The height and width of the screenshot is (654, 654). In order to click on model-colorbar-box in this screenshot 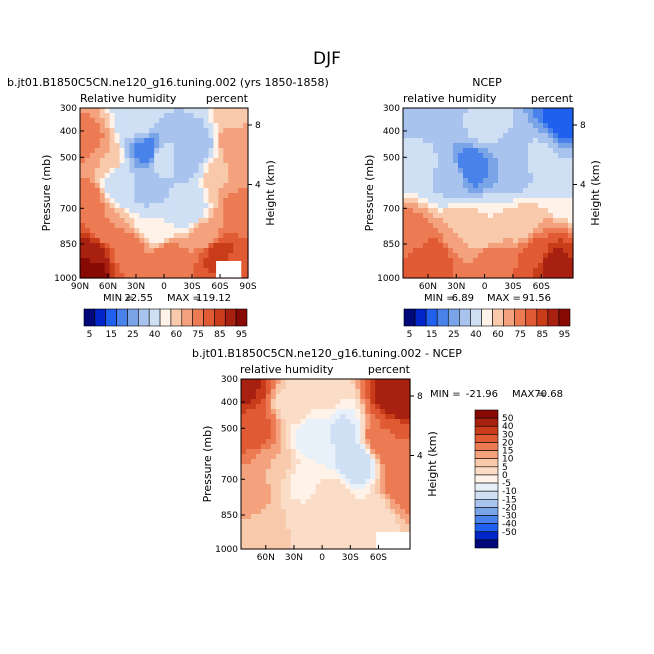, I will do `click(122, 317)`.